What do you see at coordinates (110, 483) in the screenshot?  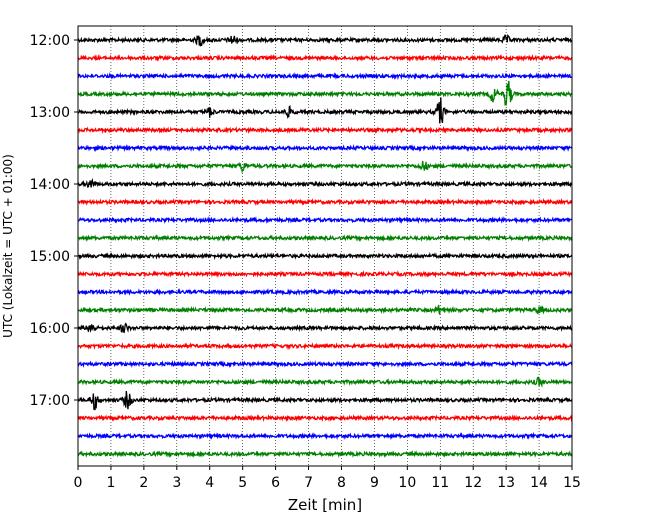 I see `x-tick-label: 1` at bounding box center [110, 483].